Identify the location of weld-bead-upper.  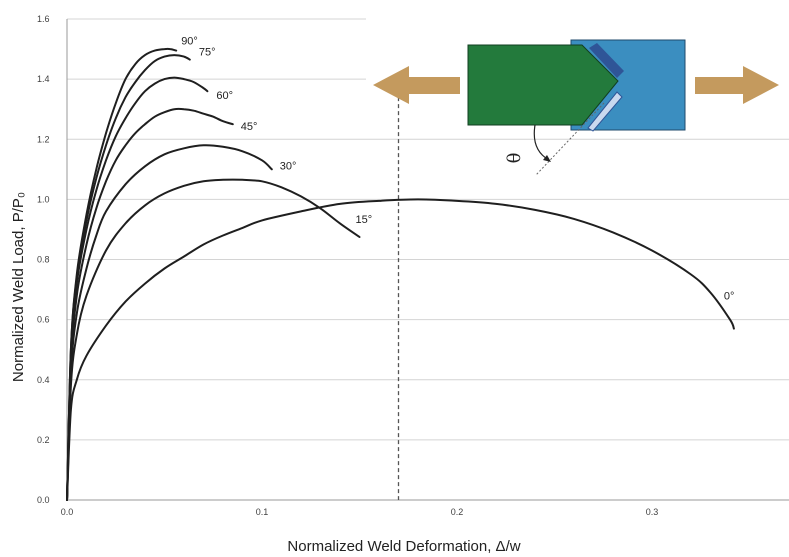
(606, 60).